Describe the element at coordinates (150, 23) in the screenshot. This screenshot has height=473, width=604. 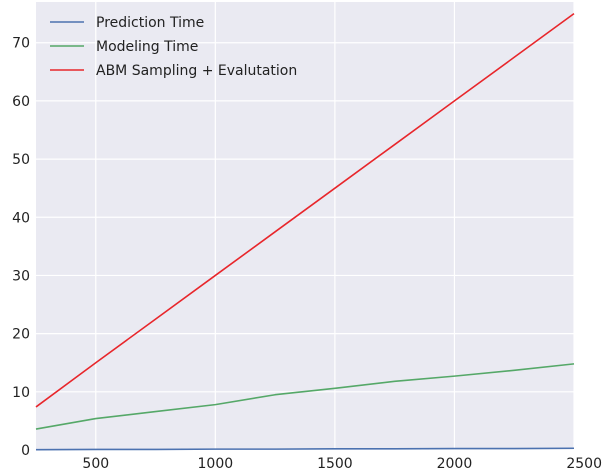
I see `legend-label: Prediction Time` at that location.